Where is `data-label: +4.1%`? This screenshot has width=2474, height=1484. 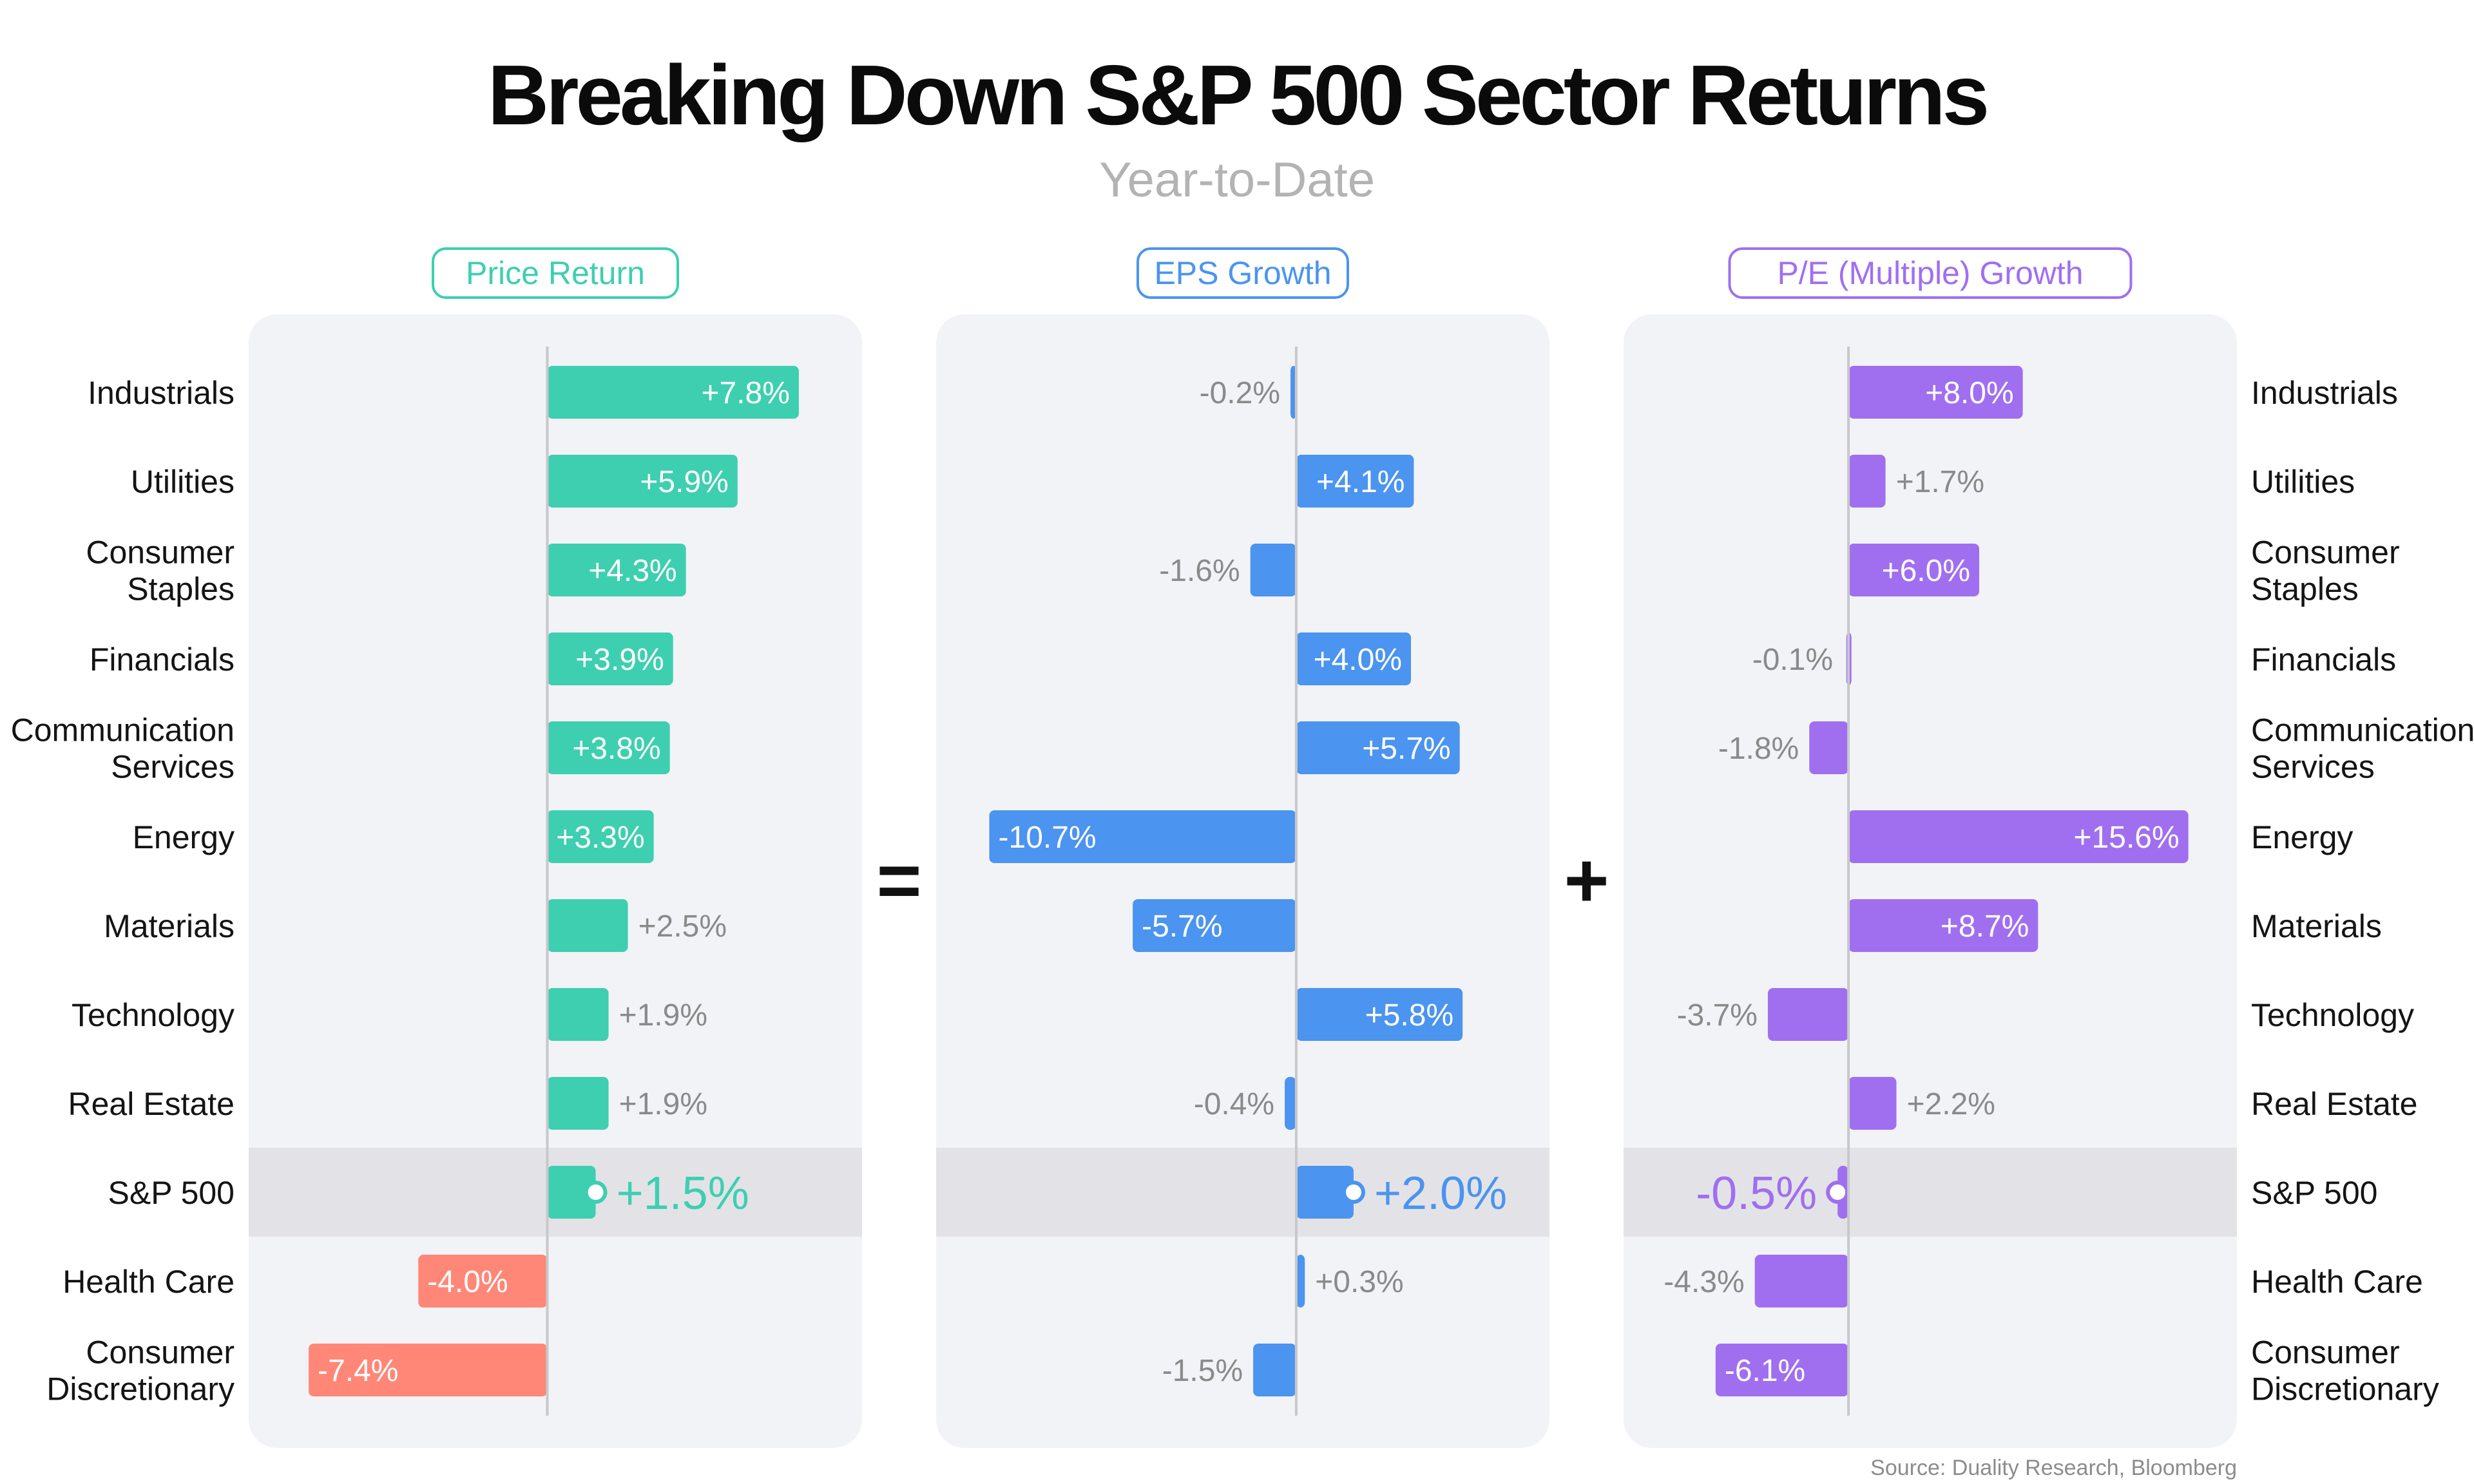 data-label: +4.1% is located at coordinates (1360, 482).